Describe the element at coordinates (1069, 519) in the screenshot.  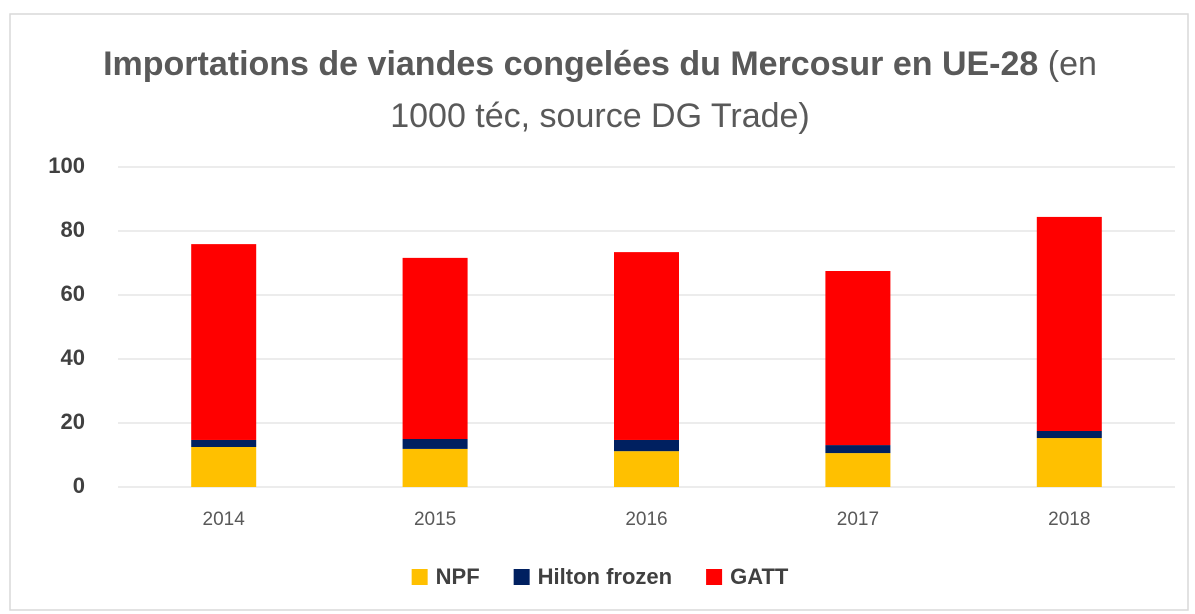
I see `x-tick-label: 2018` at that location.